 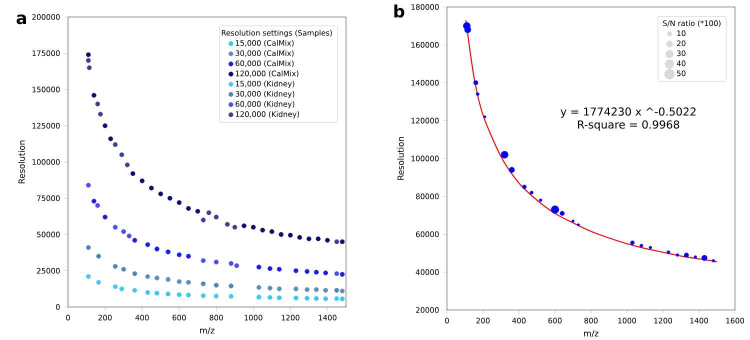 What do you see at coordinates (628, 112) in the screenshot?
I see `annotation: y = 1774230 x ^-0.5022` at bounding box center [628, 112].